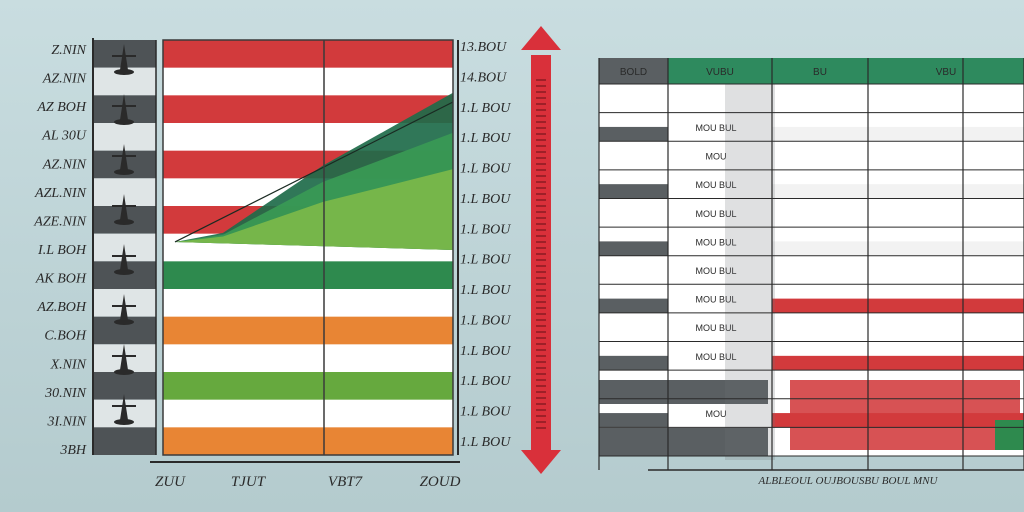  I want to click on double-arrow, so click(541, 250).